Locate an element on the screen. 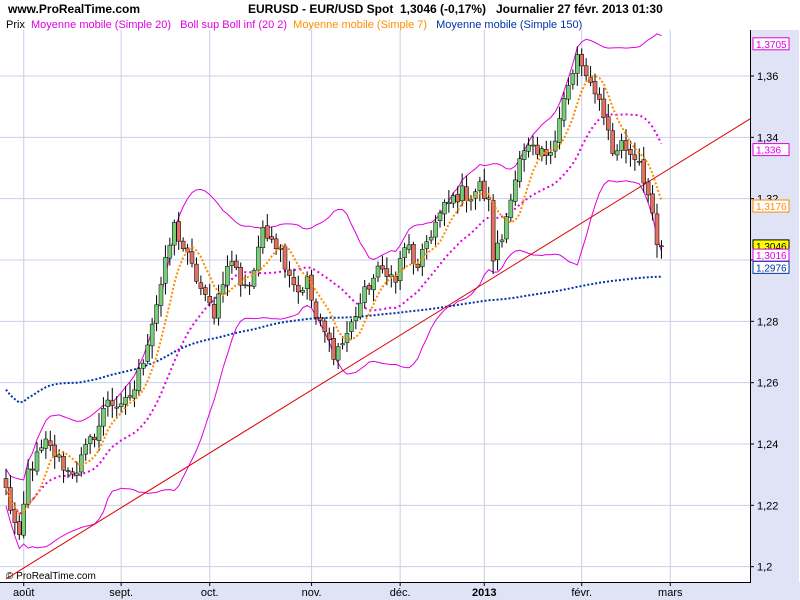 The height and width of the screenshot is (600, 800). period-datetime: Journalier 27 févr. 2013 01:30 is located at coordinates (579, 9).